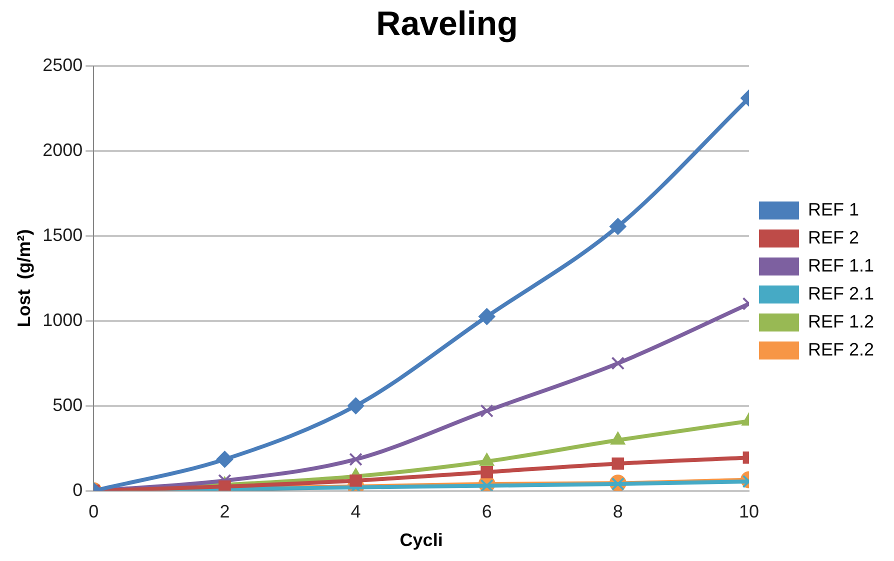 This screenshot has width=894, height=561. Describe the element at coordinates (62, 320) in the screenshot. I see `y-tick-label: 1000` at that location.